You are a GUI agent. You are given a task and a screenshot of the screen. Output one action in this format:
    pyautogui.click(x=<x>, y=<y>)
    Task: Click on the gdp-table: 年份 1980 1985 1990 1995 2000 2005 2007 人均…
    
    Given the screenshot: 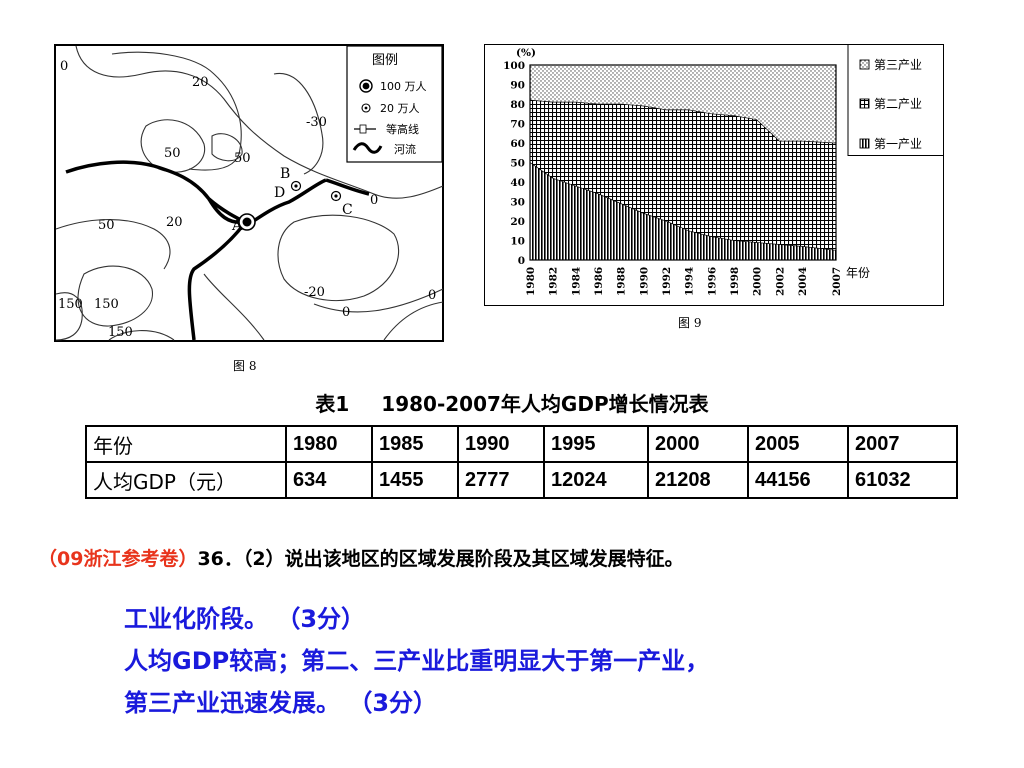 What is the action you would take?
    pyautogui.click(x=521, y=462)
    